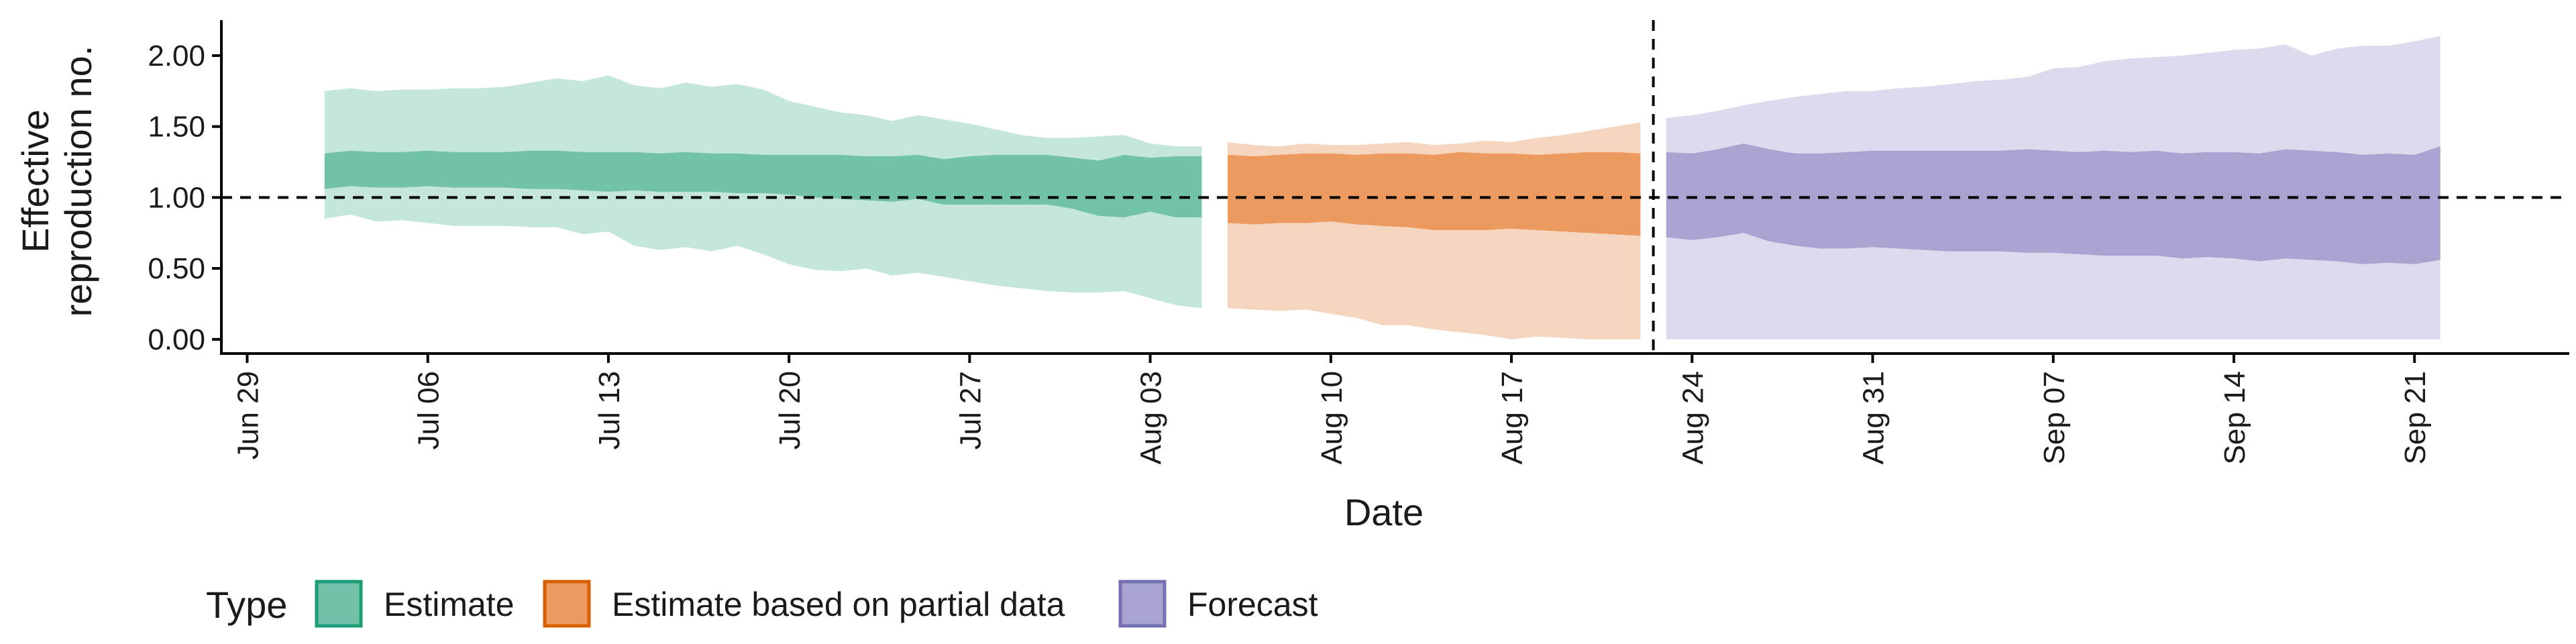 The image size is (2576, 644). Describe the element at coordinates (1384, 512) in the screenshot. I see `x-axis-title: Date` at that location.